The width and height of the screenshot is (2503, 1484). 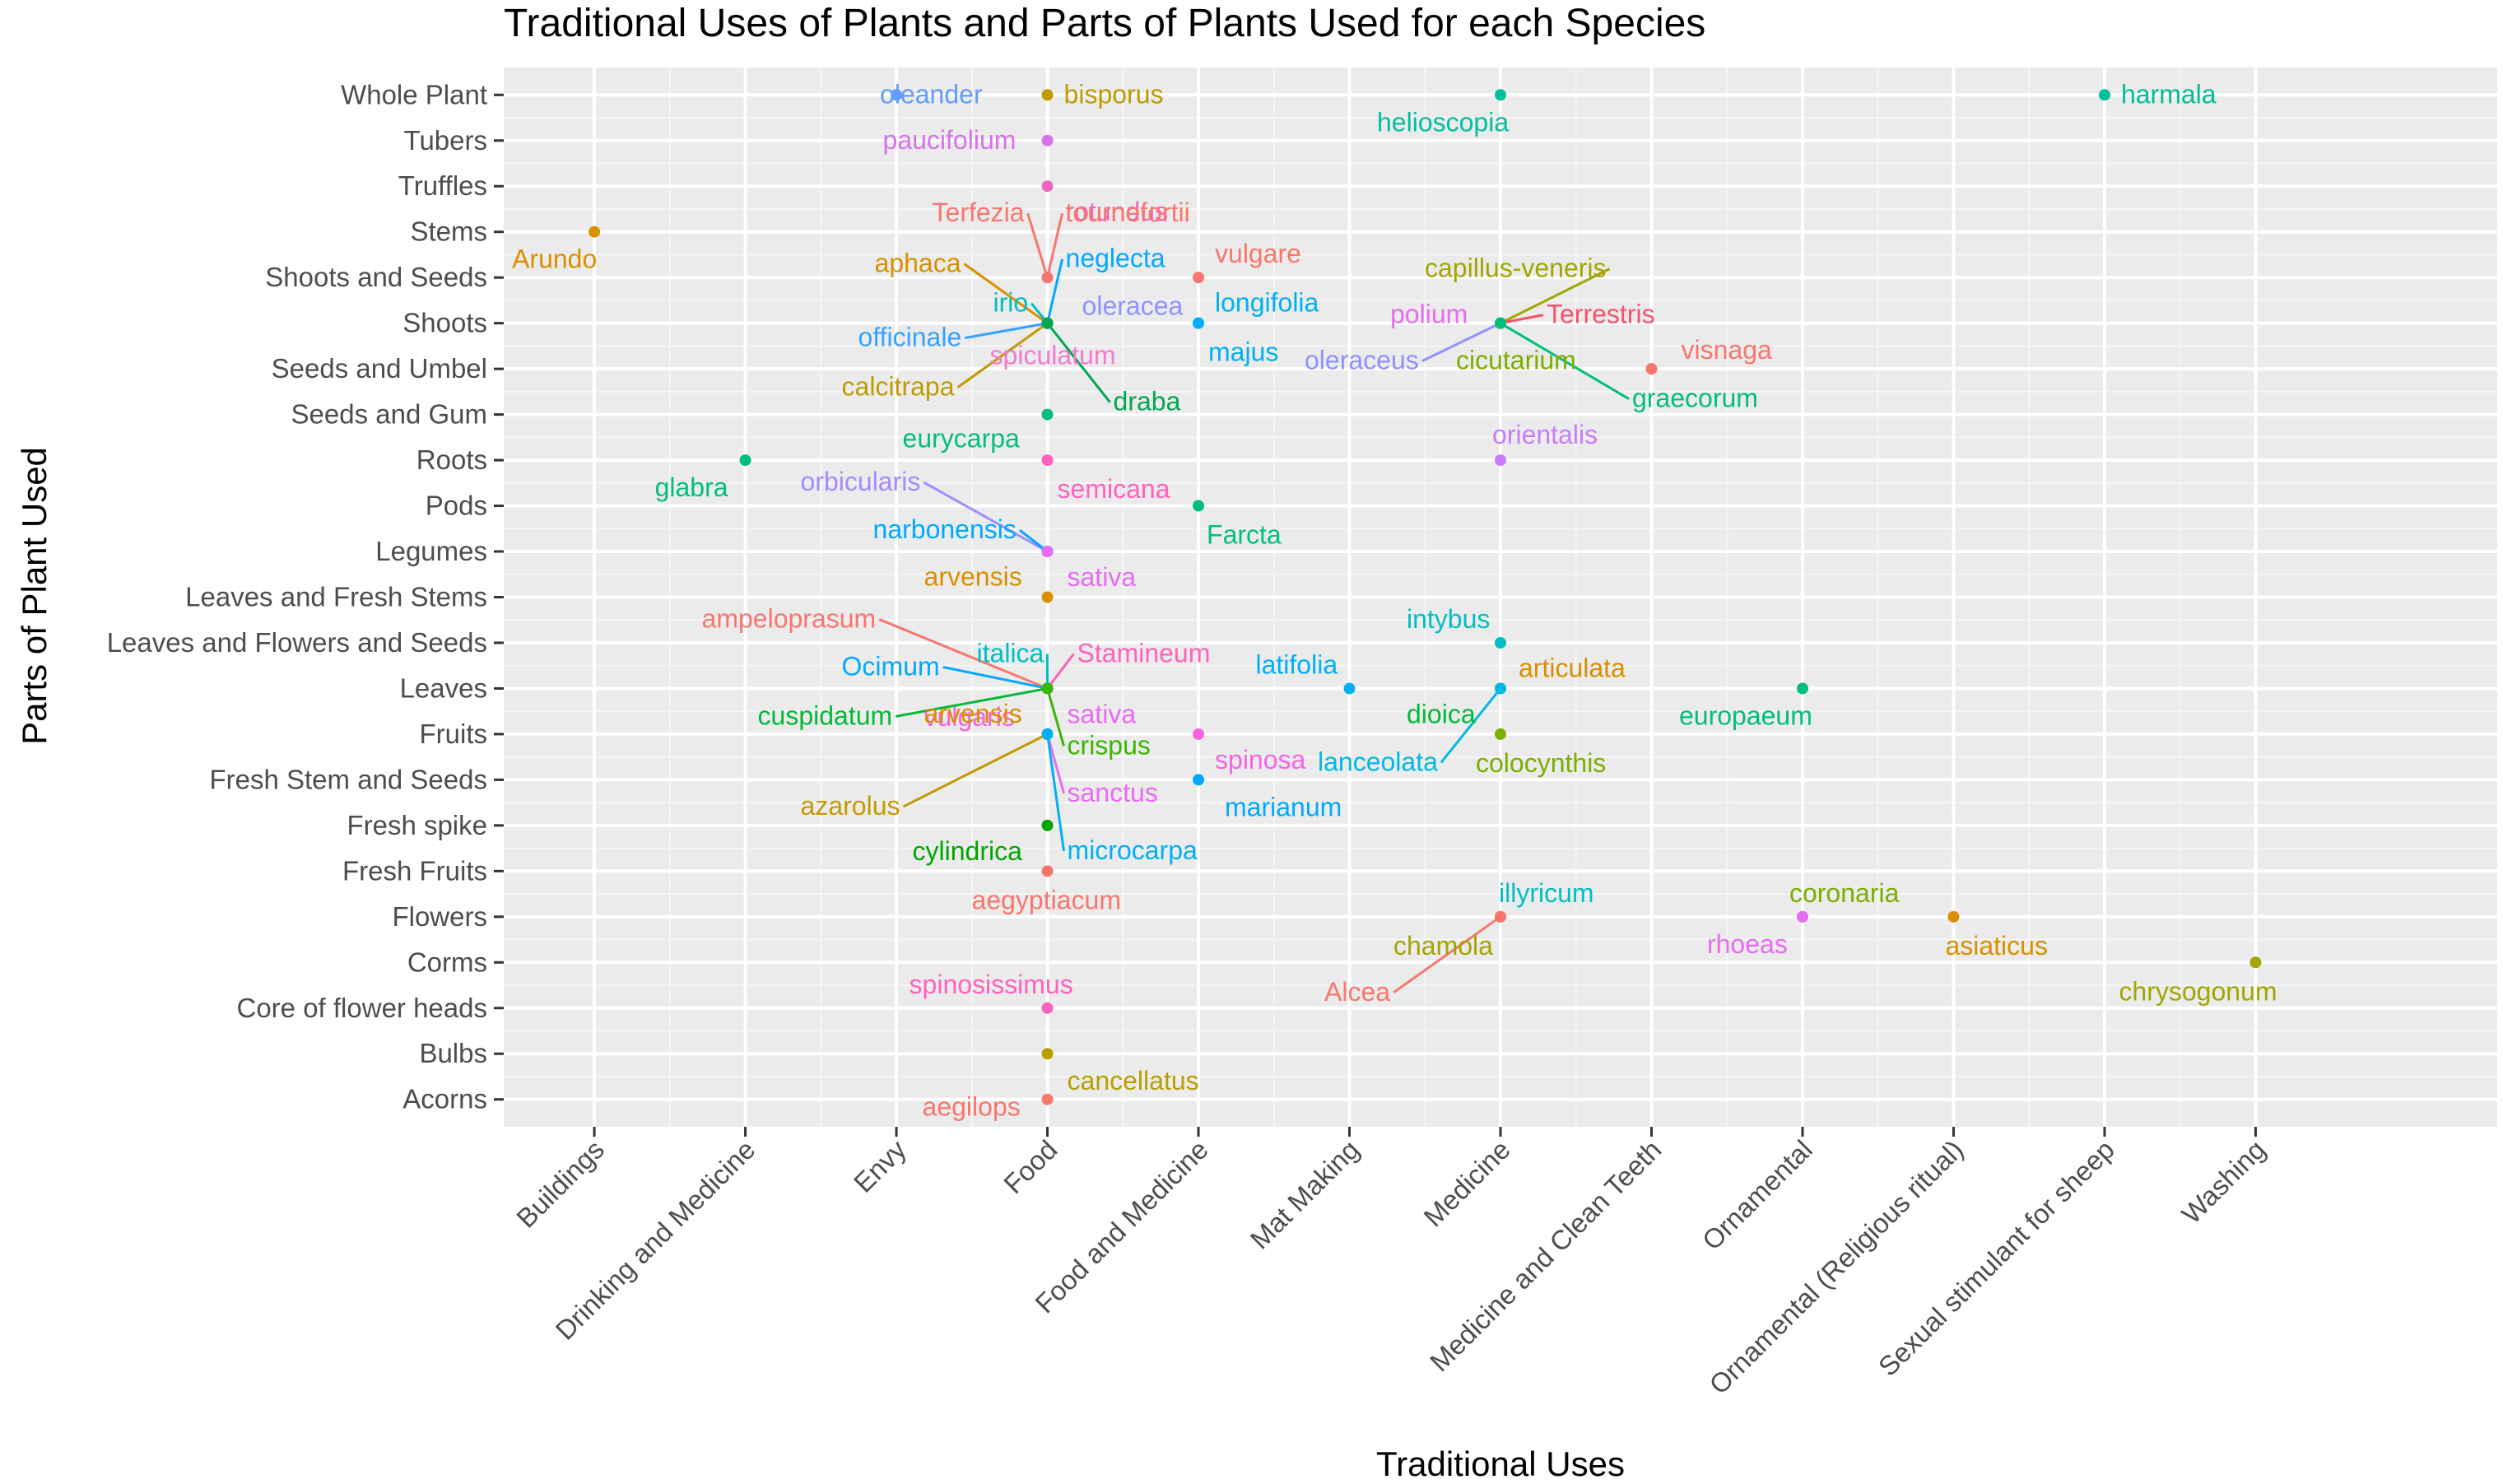 What do you see at coordinates (453, 1053) in the screenshot?
I see `y-tick-label: Bulbs` at bounding box center [453, 1053].